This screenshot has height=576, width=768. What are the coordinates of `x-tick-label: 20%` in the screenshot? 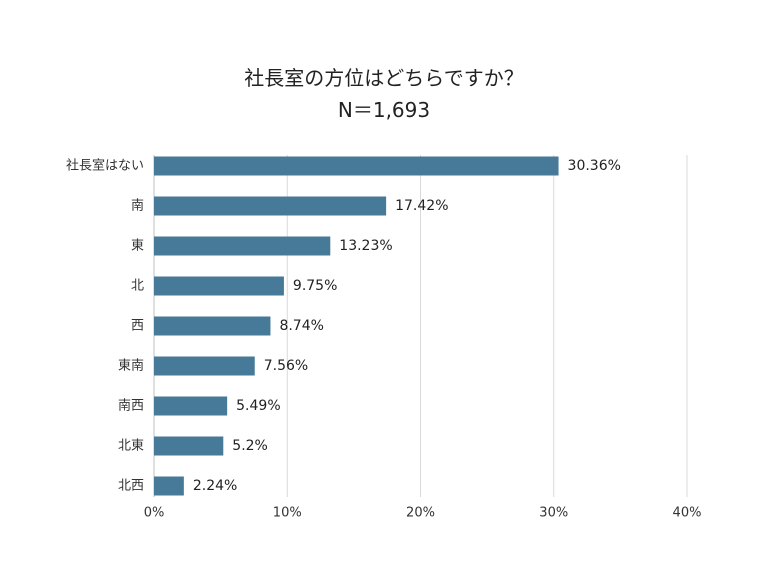 It's located at (420, 513).